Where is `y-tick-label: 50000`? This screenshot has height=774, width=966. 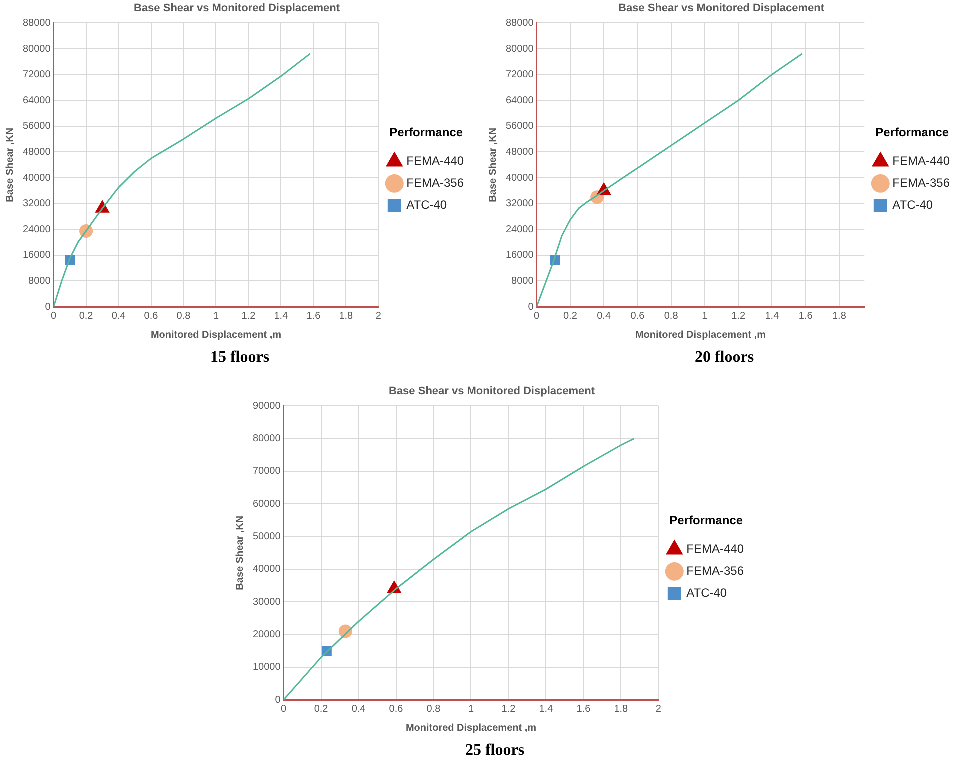
y-tick-label: 50000 is located at coordinates (267, 537).